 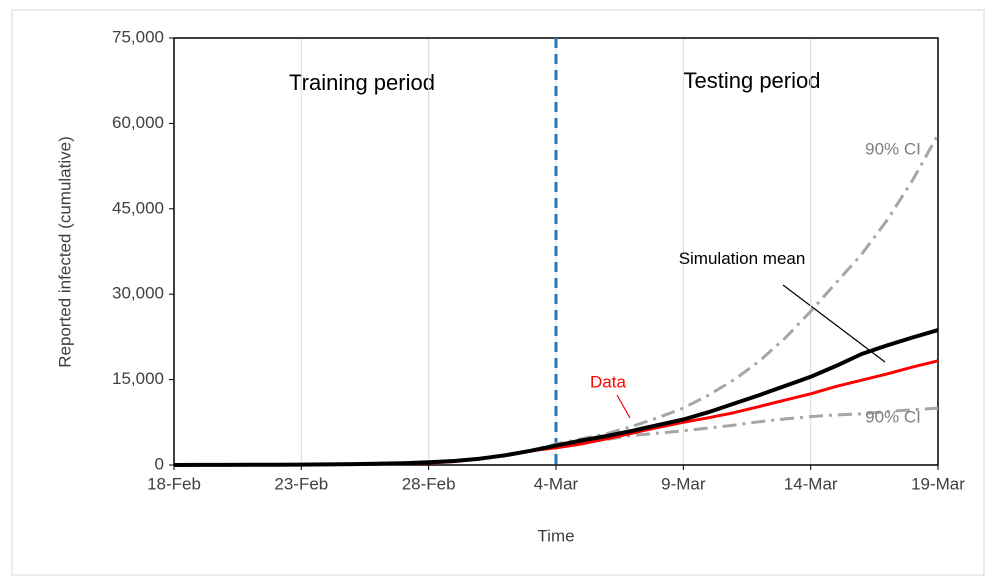 I want to click on x-tick-label: 28-Feb, so click(x=429, y=483).